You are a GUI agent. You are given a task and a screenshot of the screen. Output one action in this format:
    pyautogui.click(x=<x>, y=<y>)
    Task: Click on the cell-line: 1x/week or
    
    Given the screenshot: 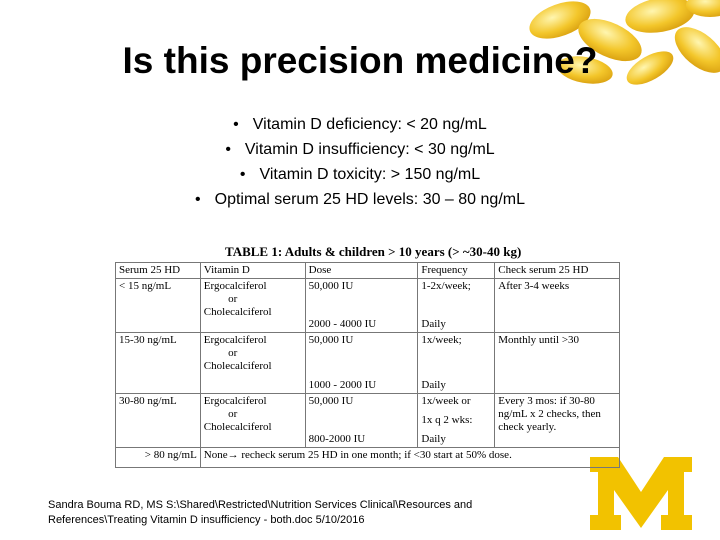 What is the action you would take?
    pyautogui.click(x=446, y=401)
    